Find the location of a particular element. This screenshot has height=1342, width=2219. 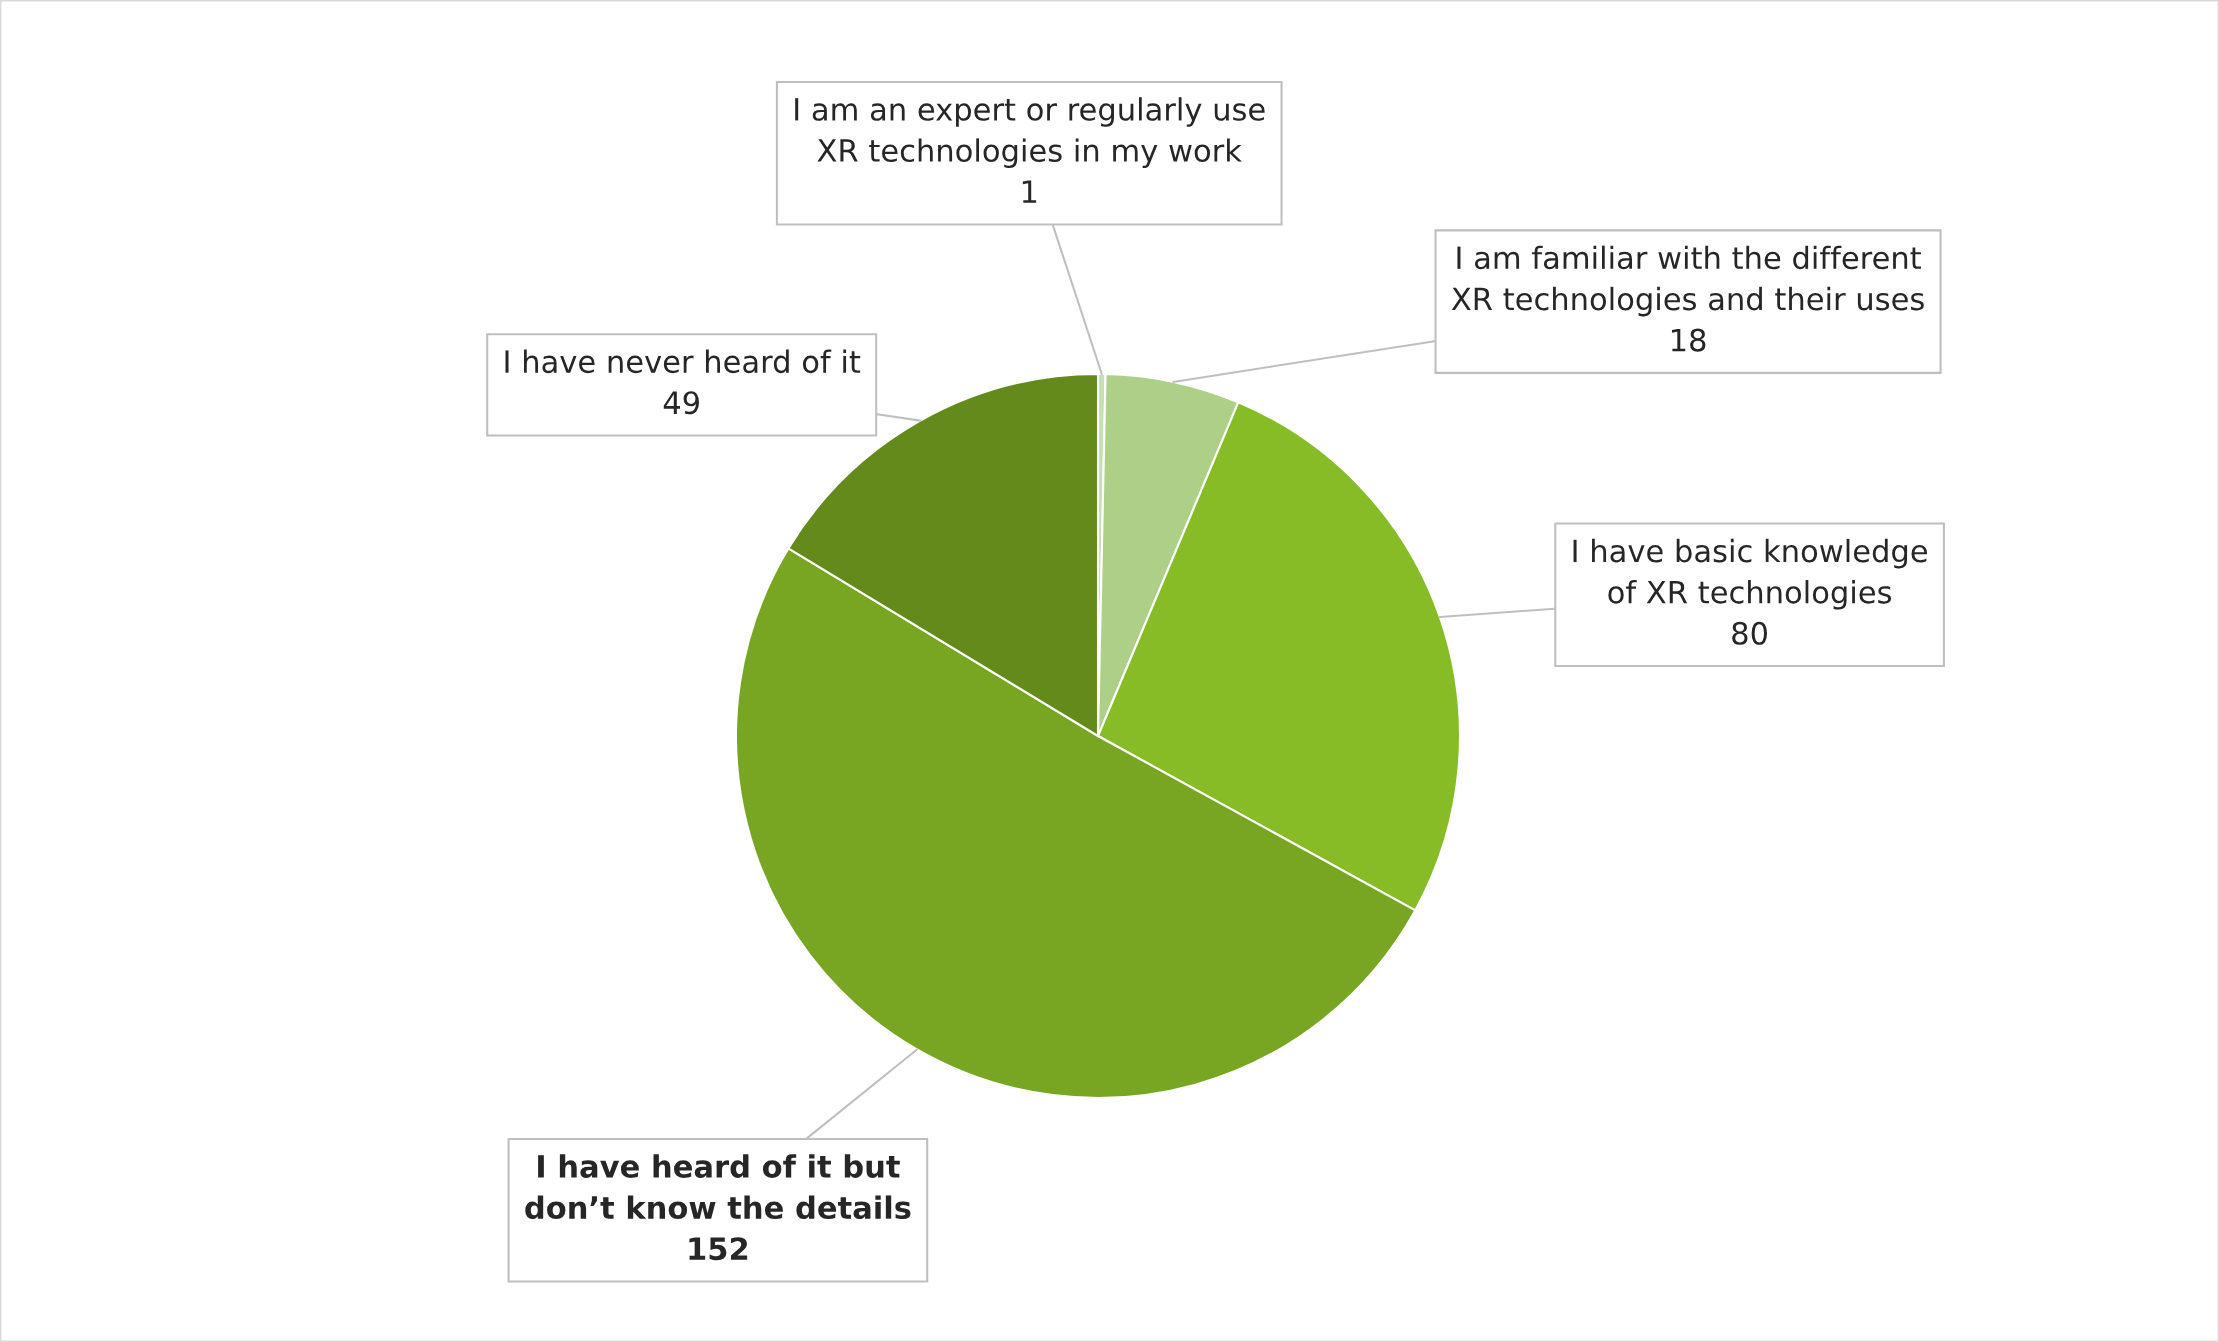

slice-label: I have never heard of it is located at coordinates (683, 361).